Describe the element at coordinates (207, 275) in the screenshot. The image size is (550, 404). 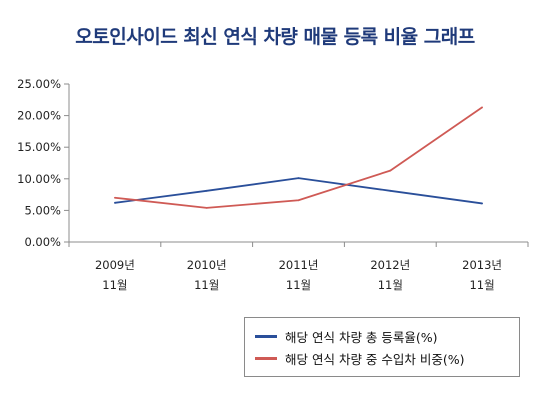
I see `x-tick-label: 2010년 11월` at that location.